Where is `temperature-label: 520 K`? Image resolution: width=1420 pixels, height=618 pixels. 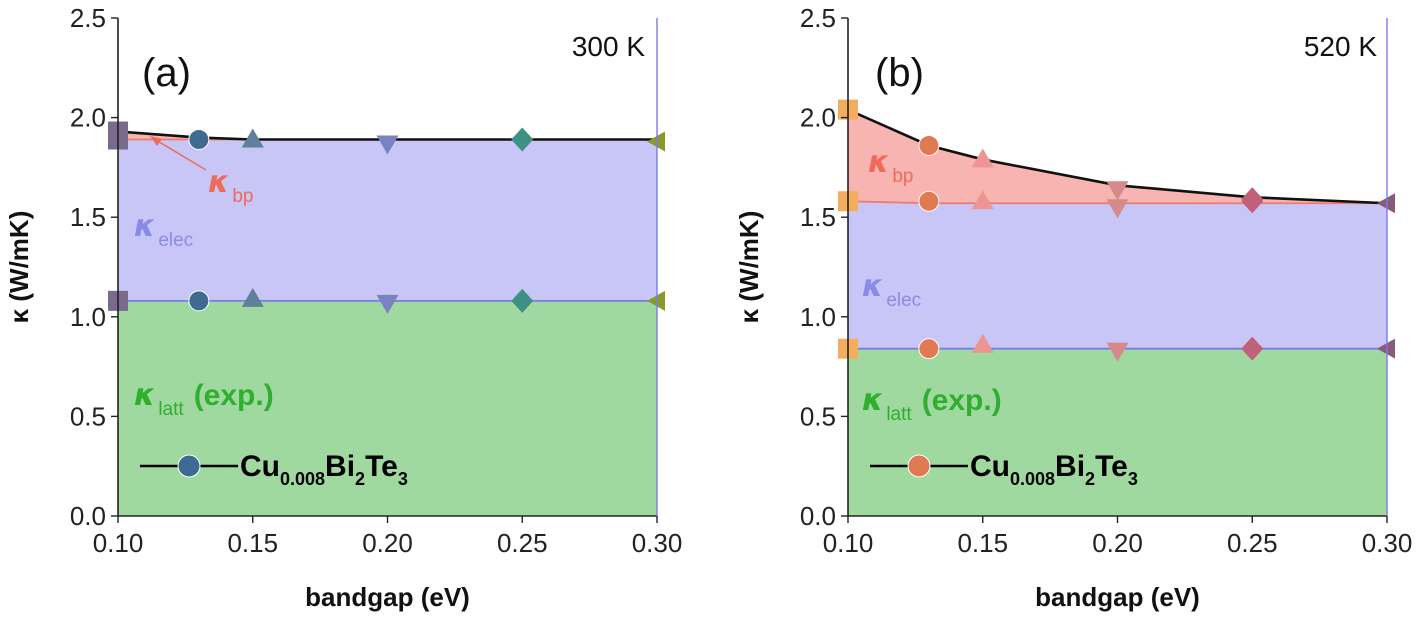
temperature-label: 520 K is located at coordinates (1340, 46).